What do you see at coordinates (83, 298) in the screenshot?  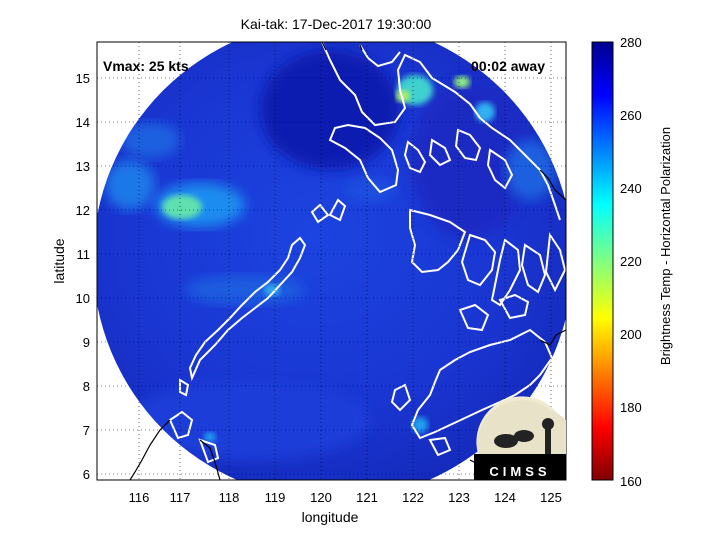 I see `y-tick-label: 10` at bounding box center [83, 298].